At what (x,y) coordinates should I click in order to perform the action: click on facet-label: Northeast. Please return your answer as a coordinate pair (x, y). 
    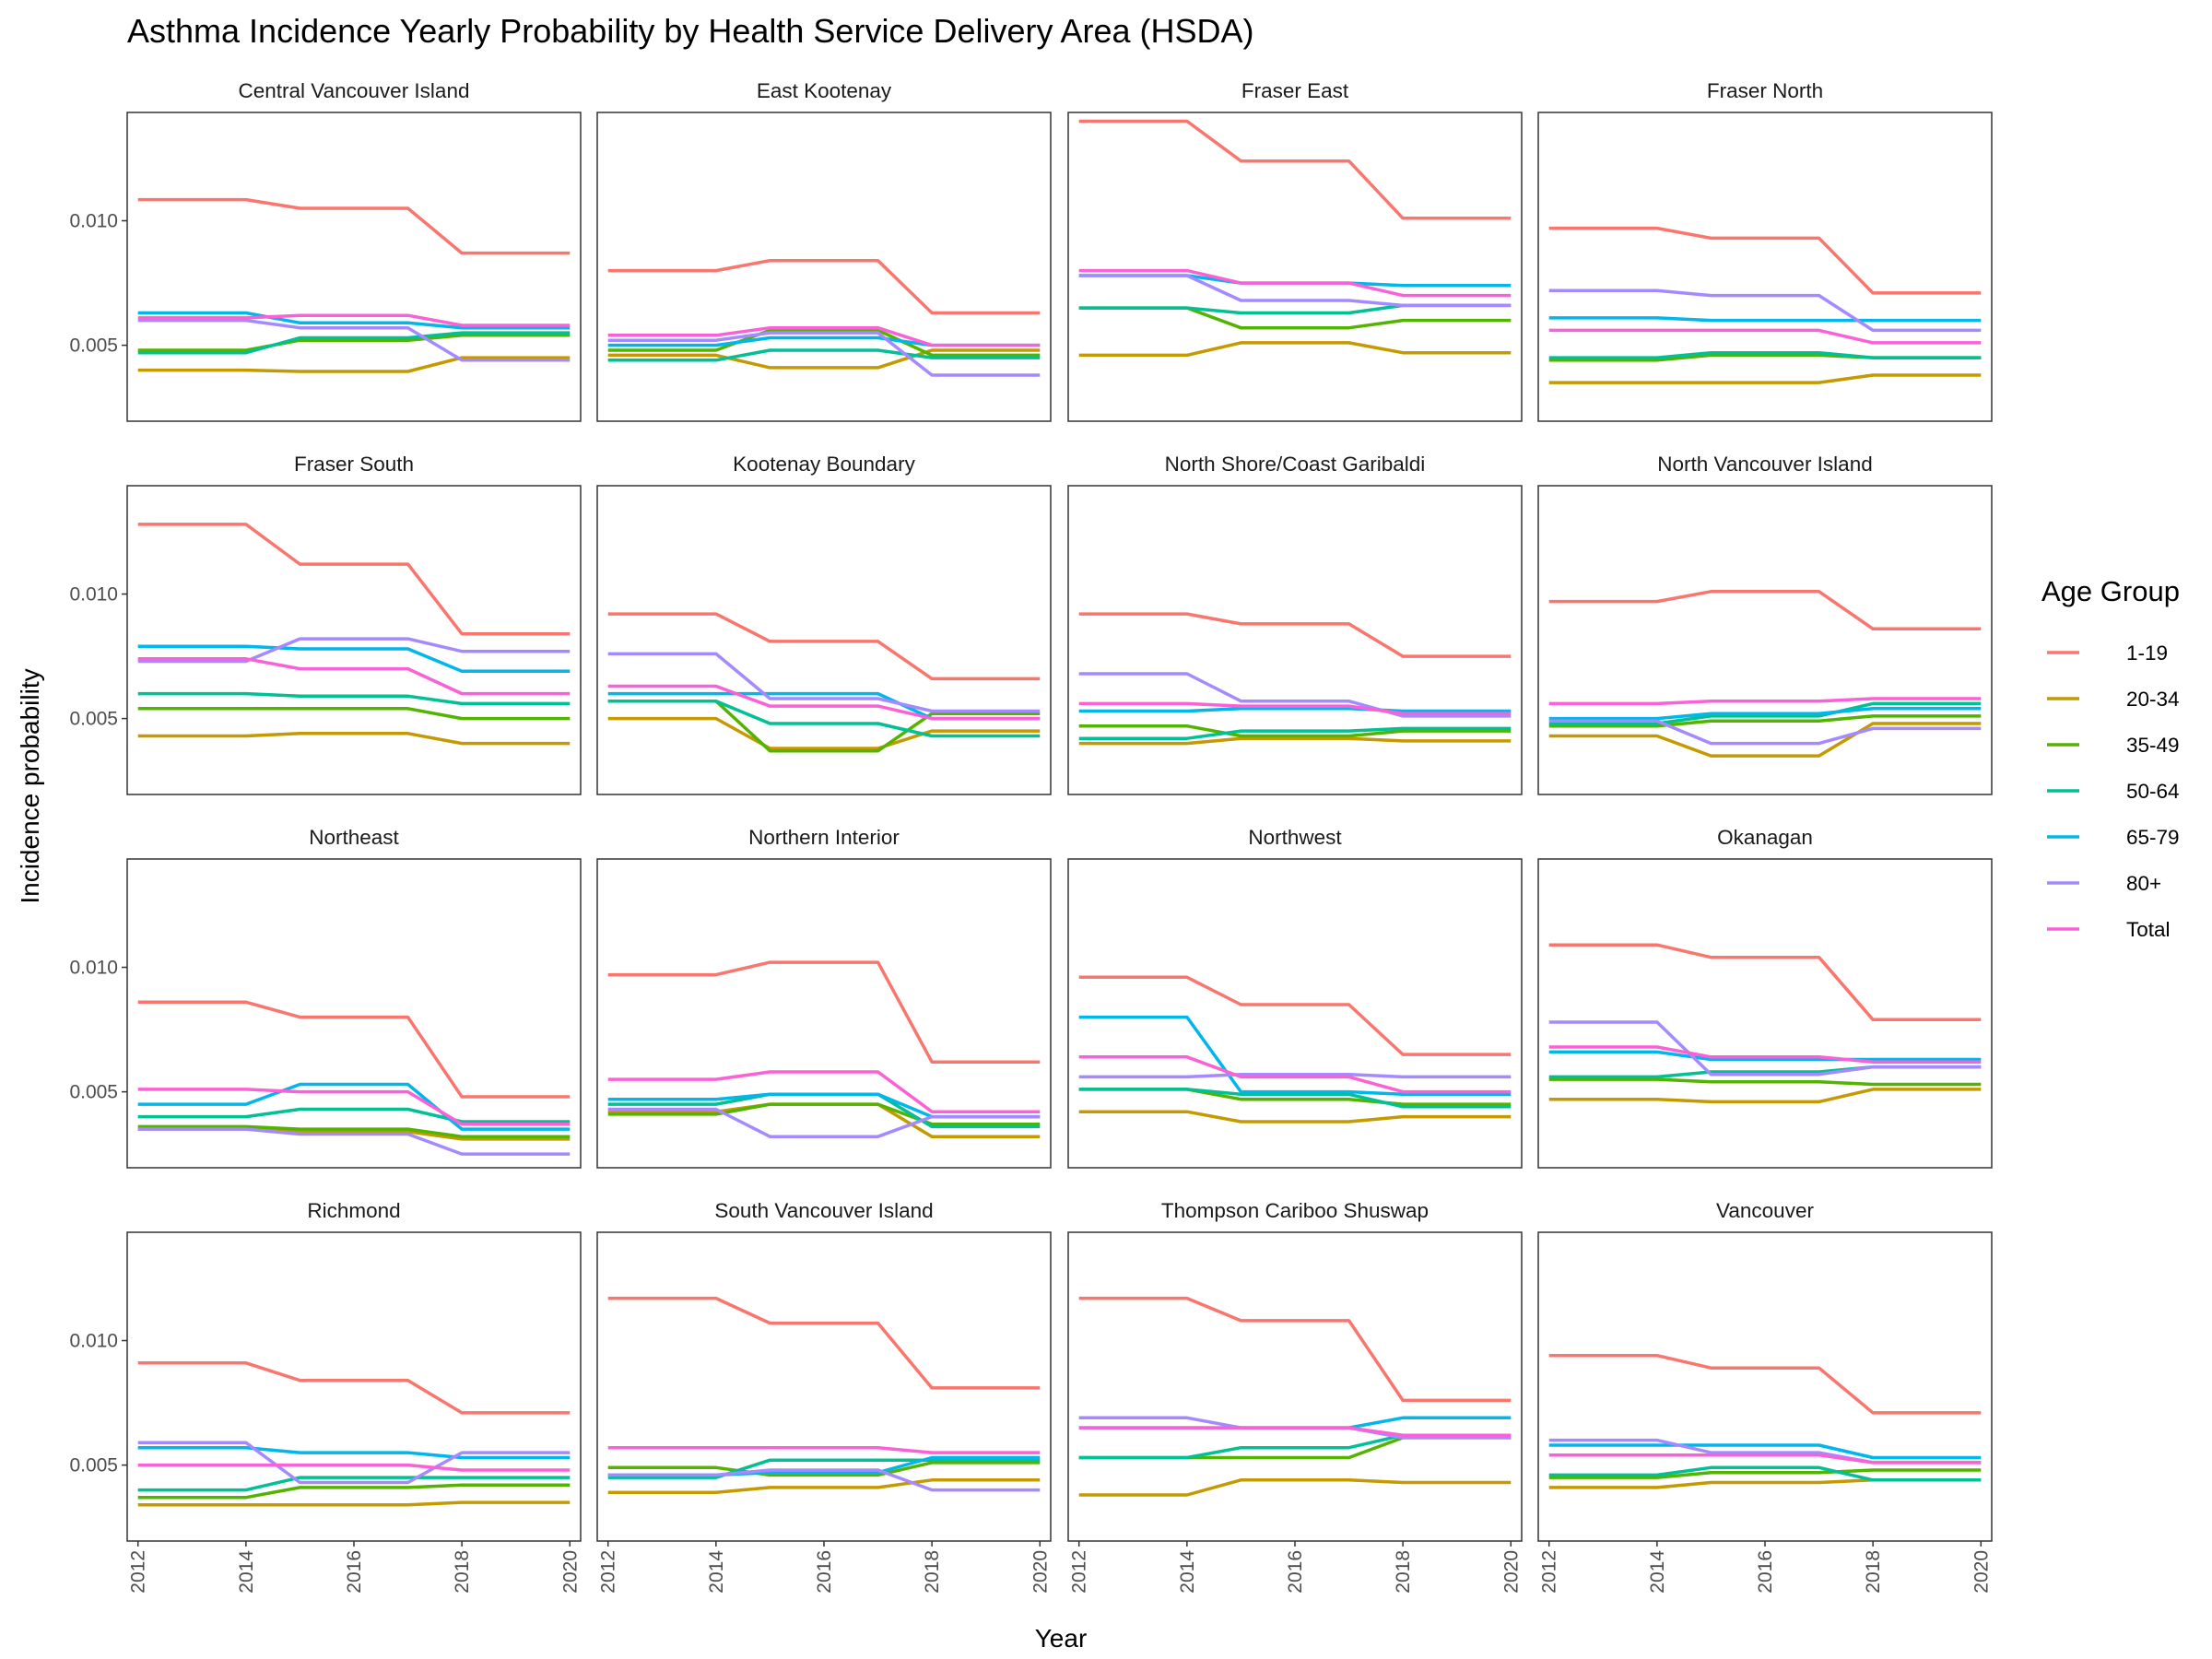
    Looking at the image, I should click on (354, 837).